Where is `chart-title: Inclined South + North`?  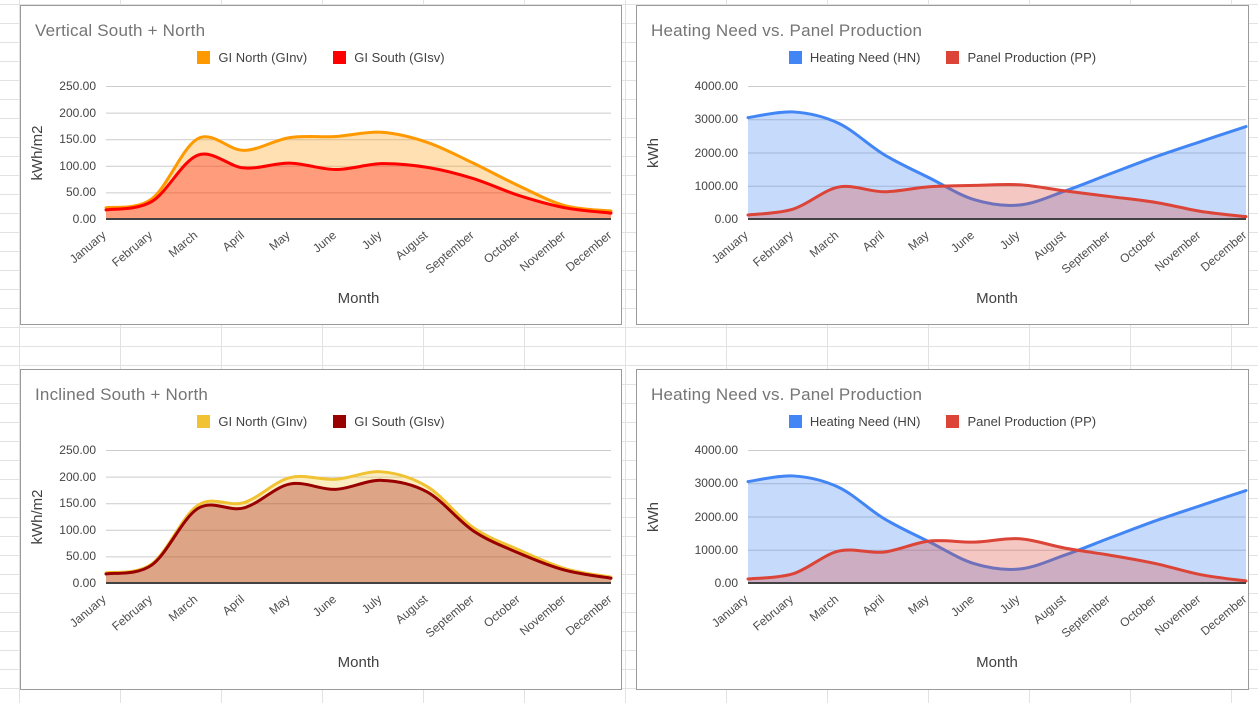 chart-title: Inclined South + North is located at coordinates (122, 394).